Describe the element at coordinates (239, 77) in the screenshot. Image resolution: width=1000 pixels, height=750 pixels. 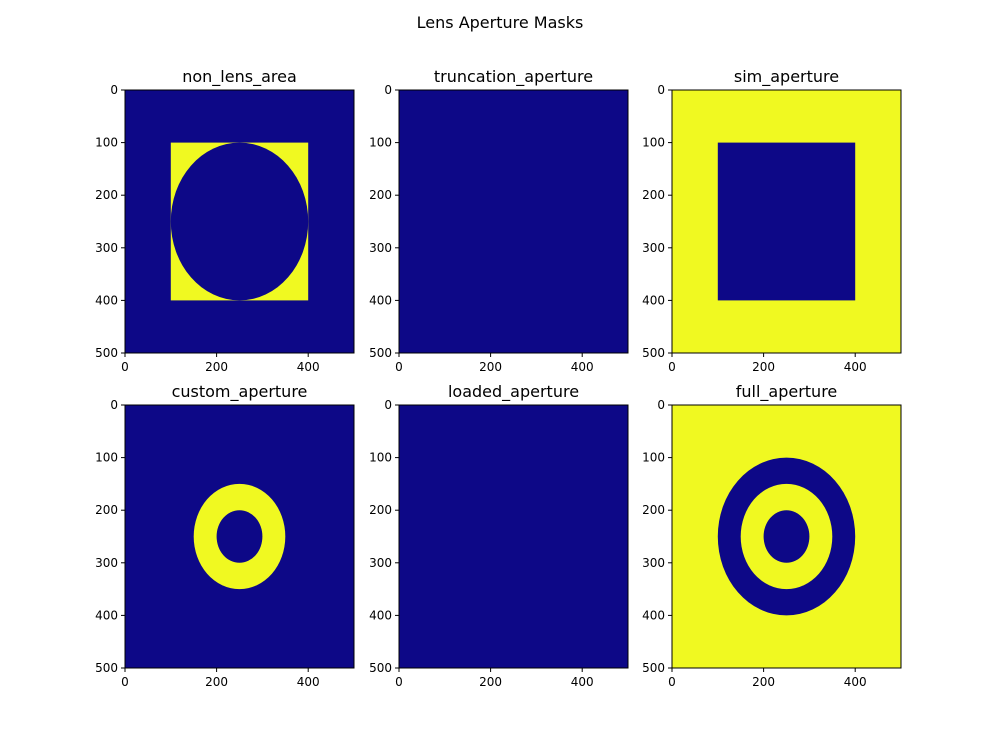
I see `panel-title: non_lens_area` at that location.